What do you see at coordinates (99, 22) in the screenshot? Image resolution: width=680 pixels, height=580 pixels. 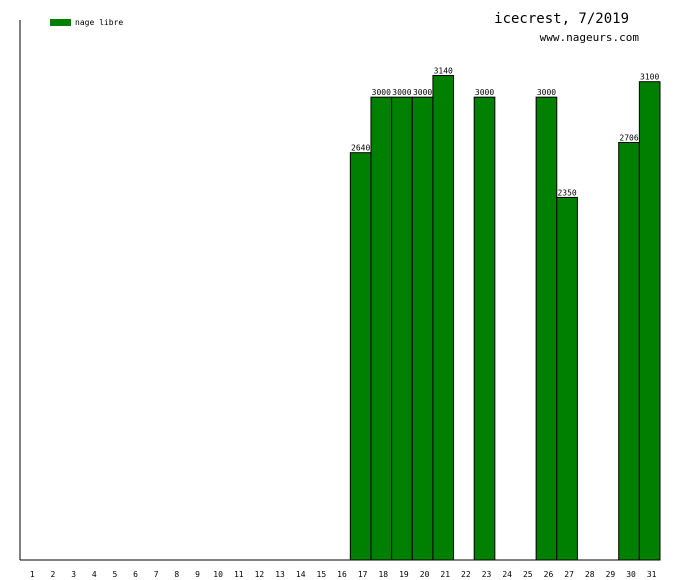 I see `legend-label: nage libre` at bounding box center [99, 22].